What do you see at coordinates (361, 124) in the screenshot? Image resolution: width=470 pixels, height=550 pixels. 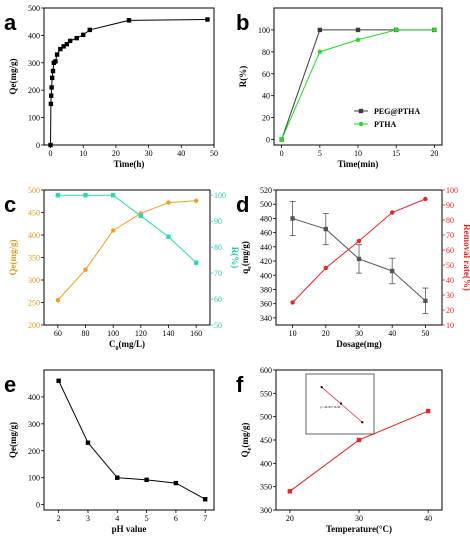 I see `chart-b-legend-marker` at bounding box center [361, 124].